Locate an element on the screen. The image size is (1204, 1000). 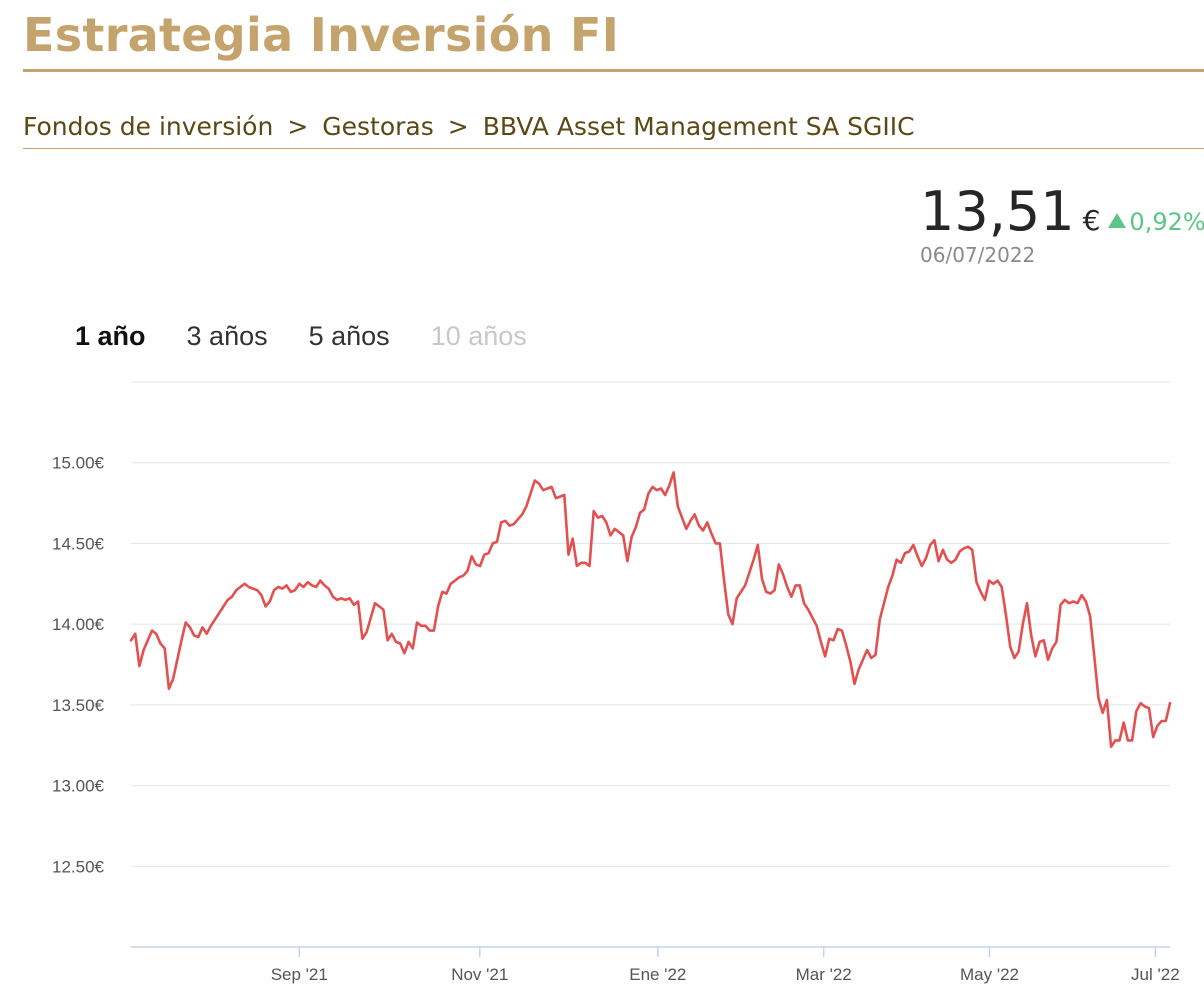
range-tabs: 1 año 3 años 5 años 10 años is located at coordinates (321, 336).